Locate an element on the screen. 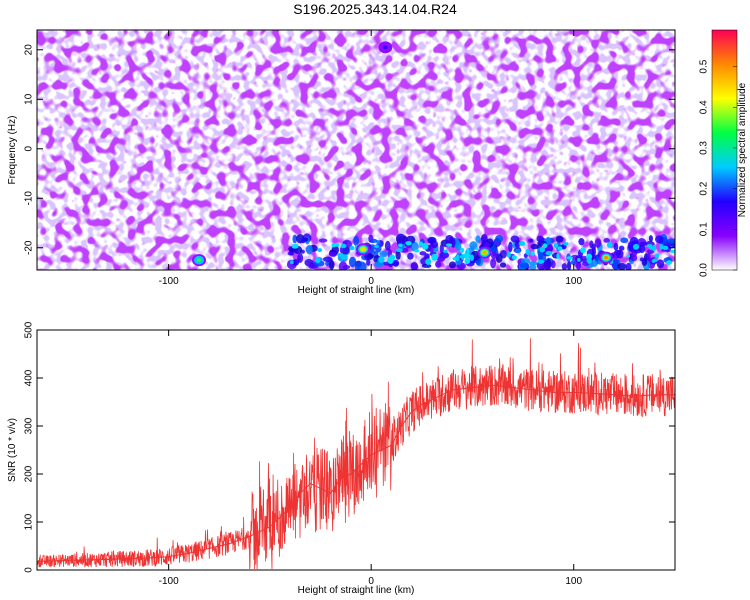 Image resolution: width=750 pixels, height=600 pixels. heatmap-x-tick-label: -100 is located at coordinates (169, 281).